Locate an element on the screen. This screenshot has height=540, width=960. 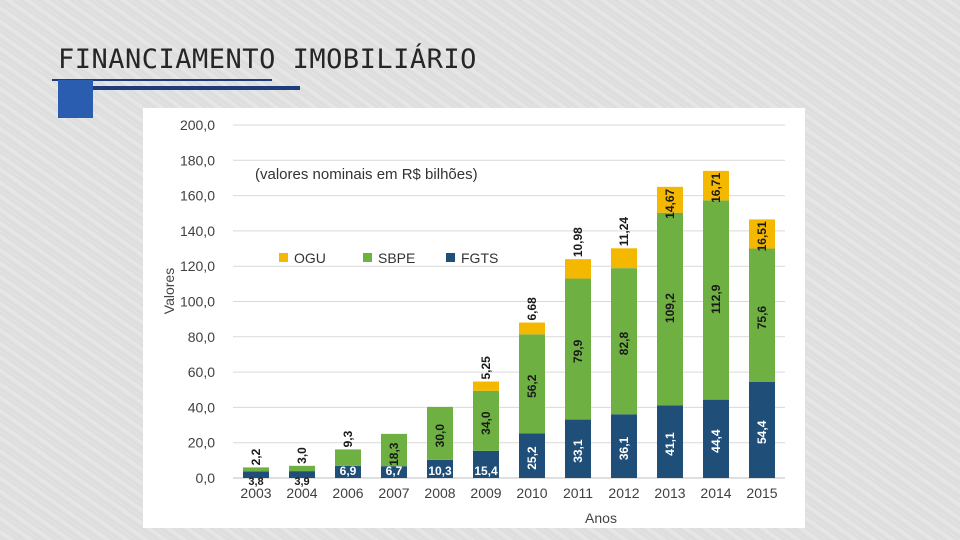
x-tick-label: 2015 is located at coordinates (761, 493).